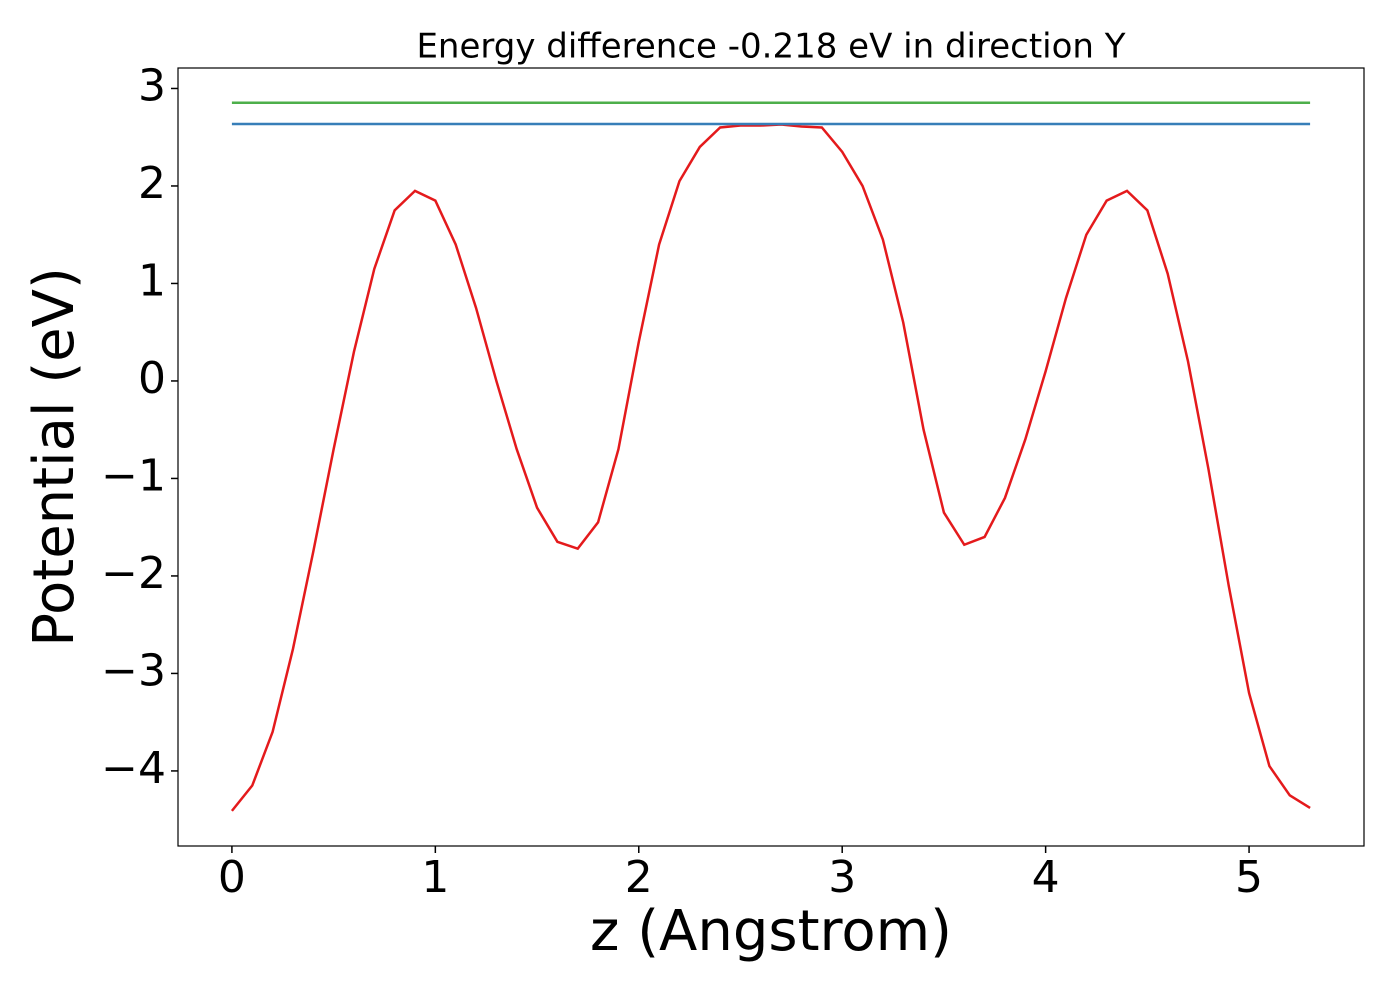 This screenshot has height=1004, width=1400. Describe the element at coordinates (639, 877) in the screenshot. I see `x-tick-label: 2` at that location.